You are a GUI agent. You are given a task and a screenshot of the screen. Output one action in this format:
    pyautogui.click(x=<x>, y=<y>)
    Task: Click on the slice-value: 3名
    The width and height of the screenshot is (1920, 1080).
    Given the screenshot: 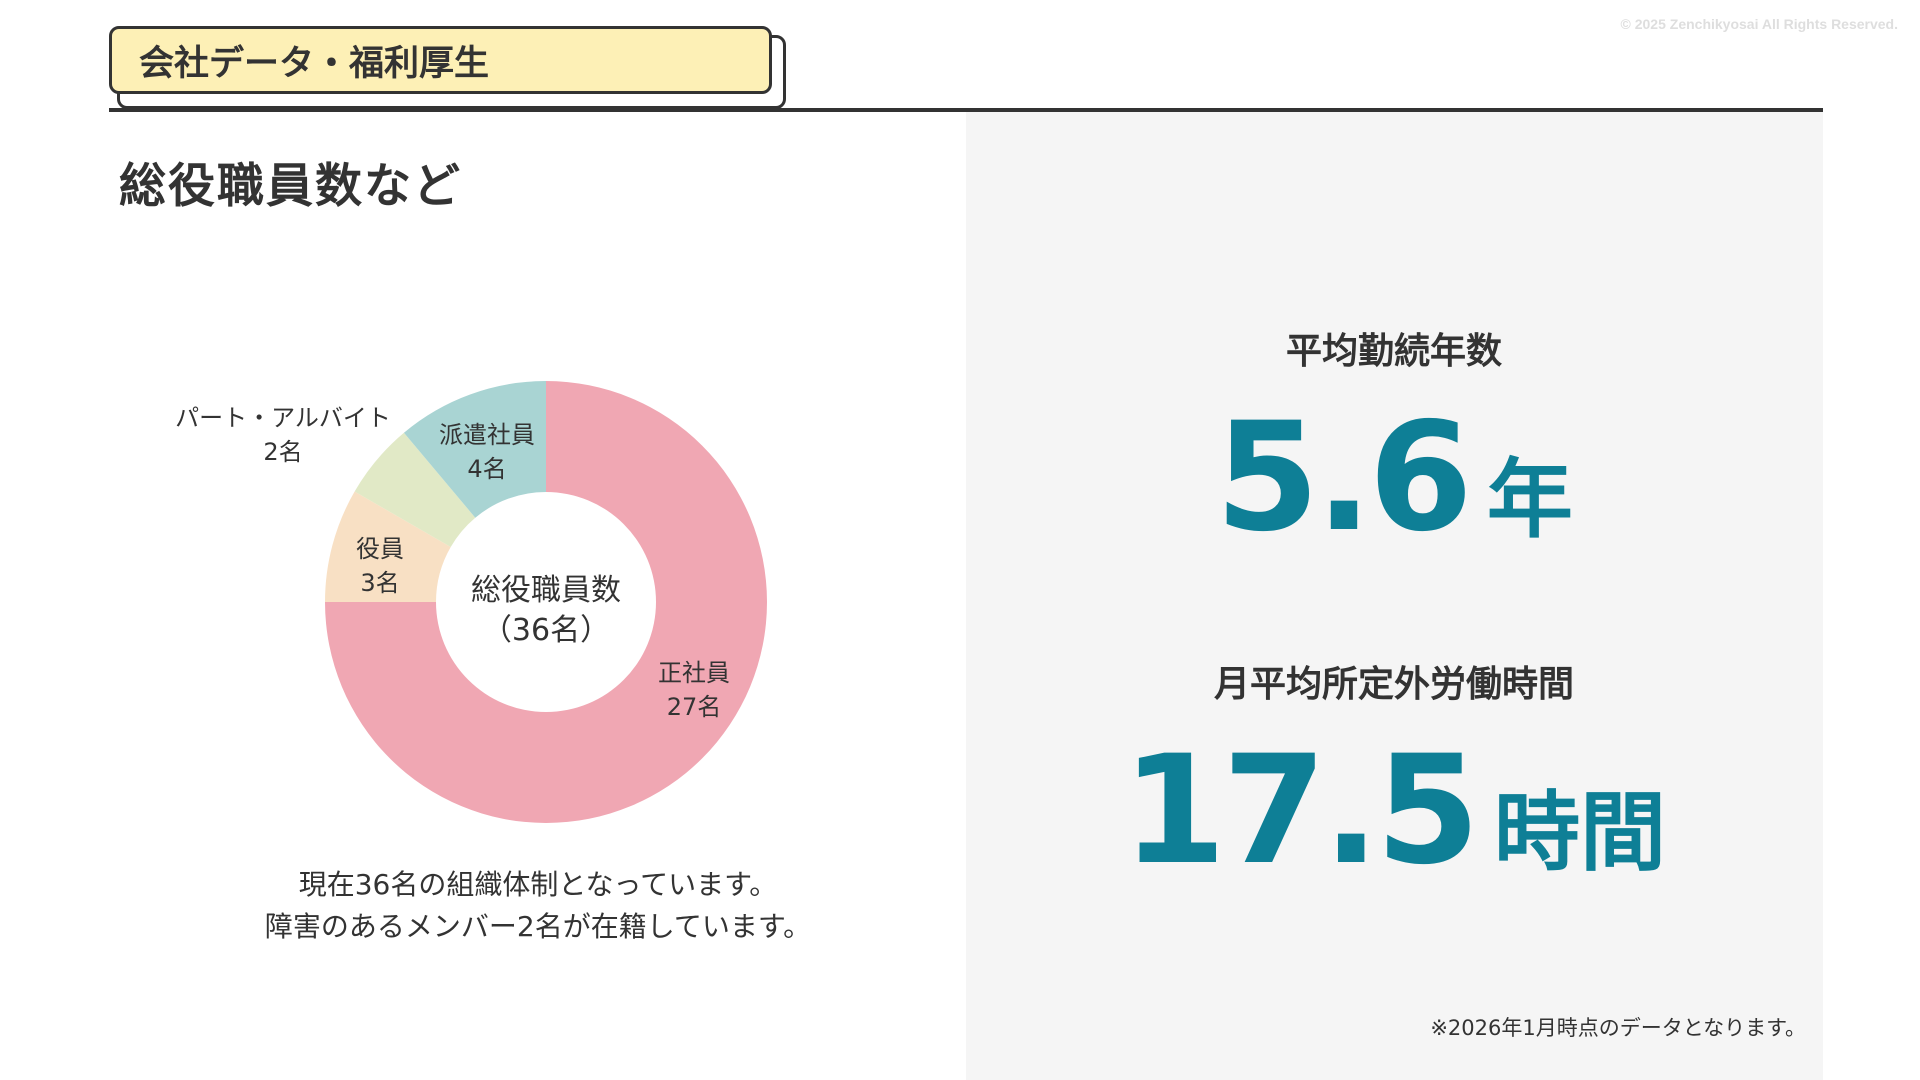 What is the action you would take?
    pyautogui.click(x=380, y=583)
    